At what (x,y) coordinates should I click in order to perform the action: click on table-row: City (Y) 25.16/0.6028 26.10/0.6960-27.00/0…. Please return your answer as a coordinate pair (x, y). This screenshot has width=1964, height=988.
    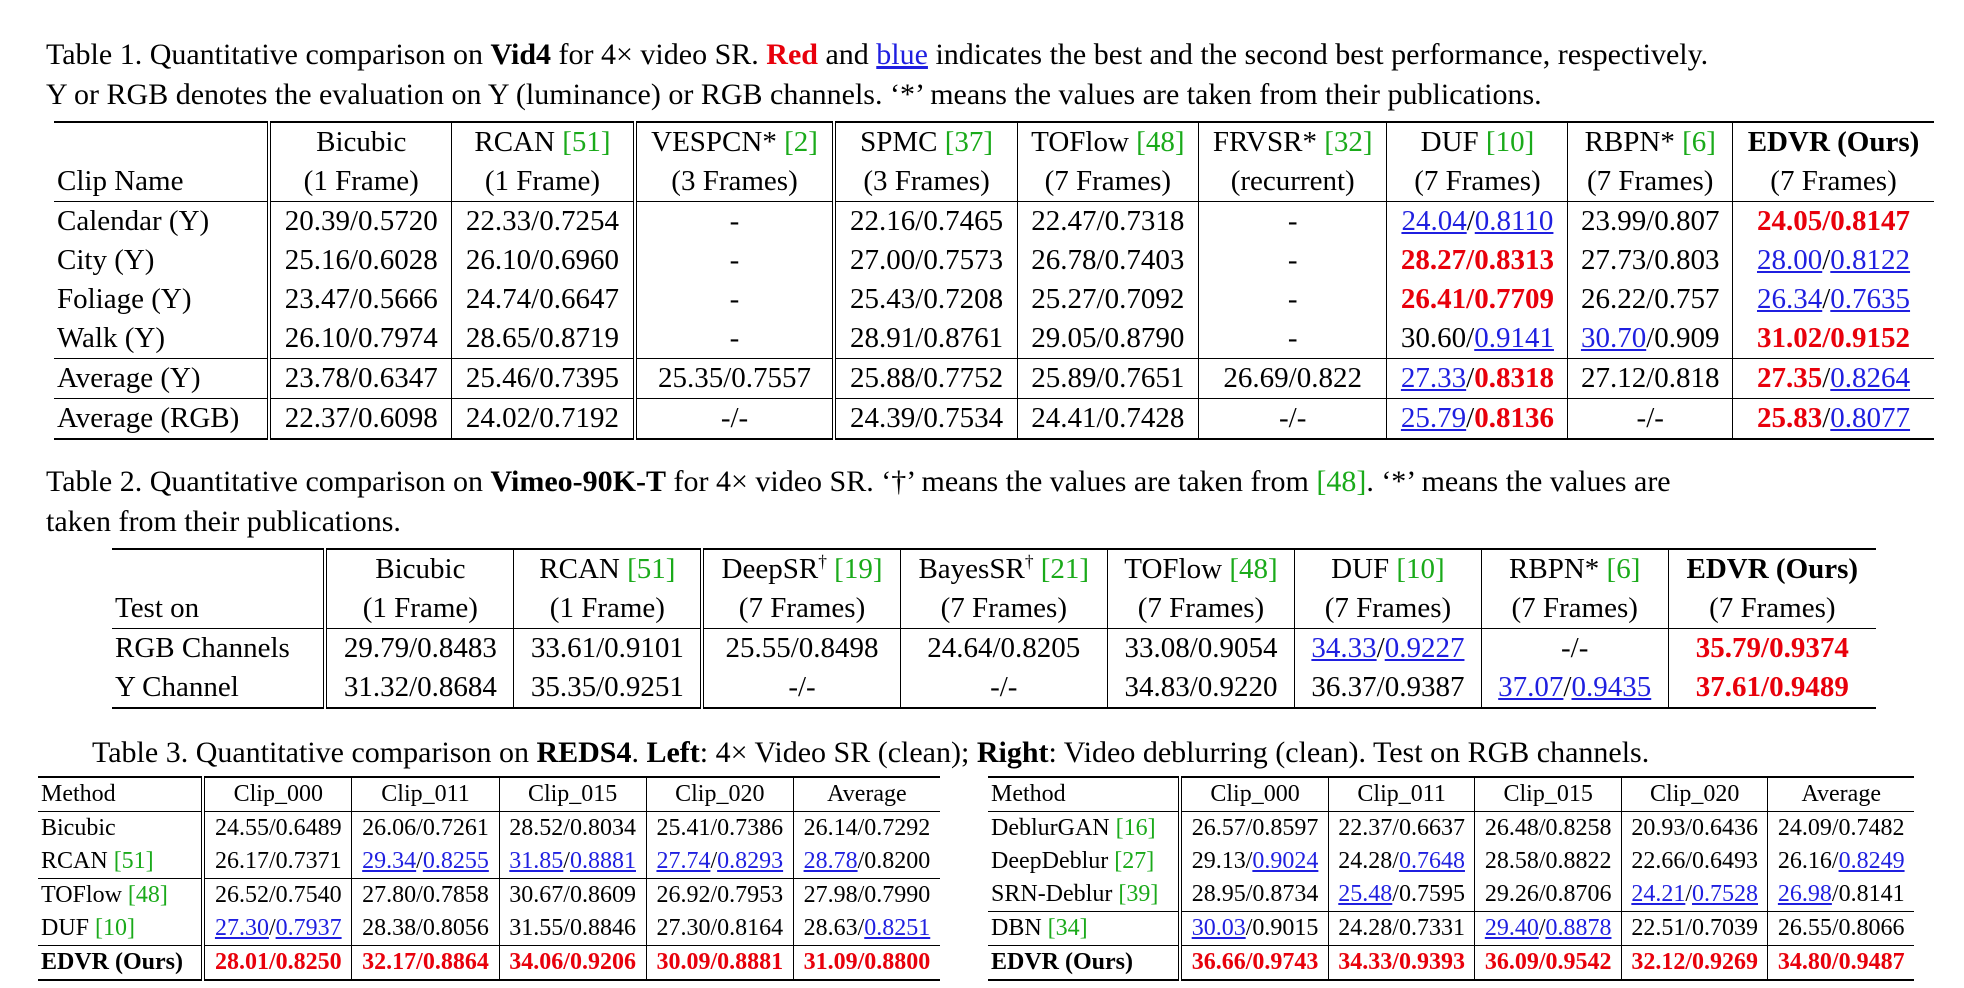
    Looking at the image, I should click on (994, 260).